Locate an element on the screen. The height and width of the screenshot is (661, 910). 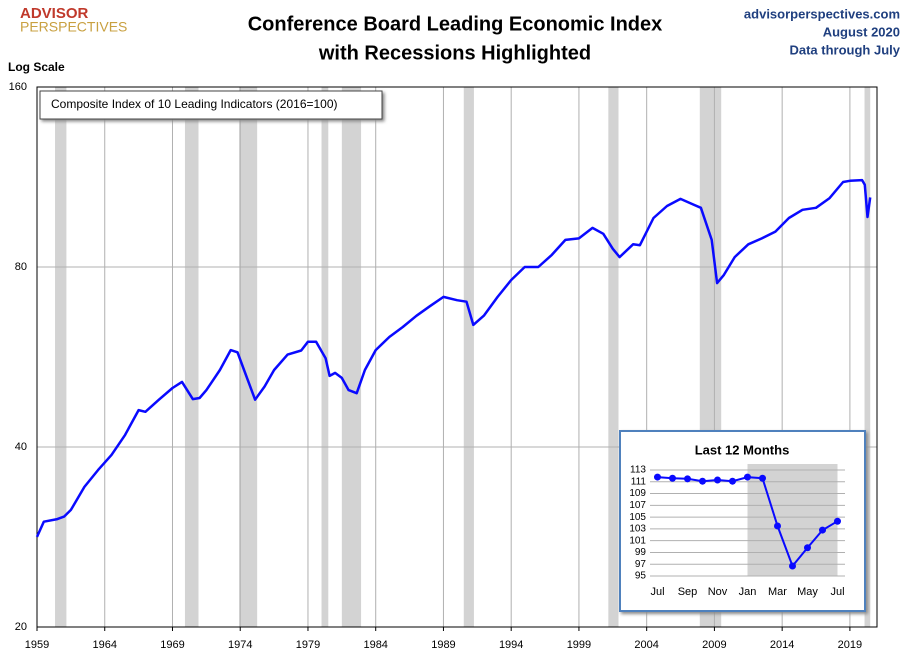
x-tick-label: 1974 is located at coordinates (240, 645).